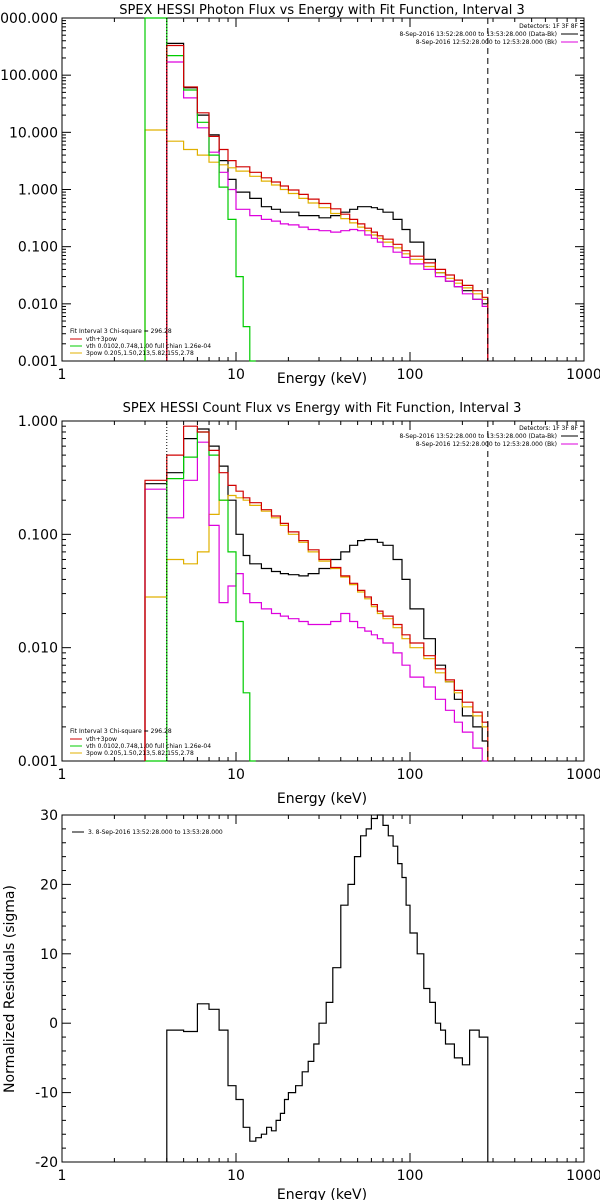 This screenshot has height=1200, width=600. What do you see at coordinates (53, 1024) in the screenshot?
I see `y-tick-label: 0` at bounding box center [53, 1024].